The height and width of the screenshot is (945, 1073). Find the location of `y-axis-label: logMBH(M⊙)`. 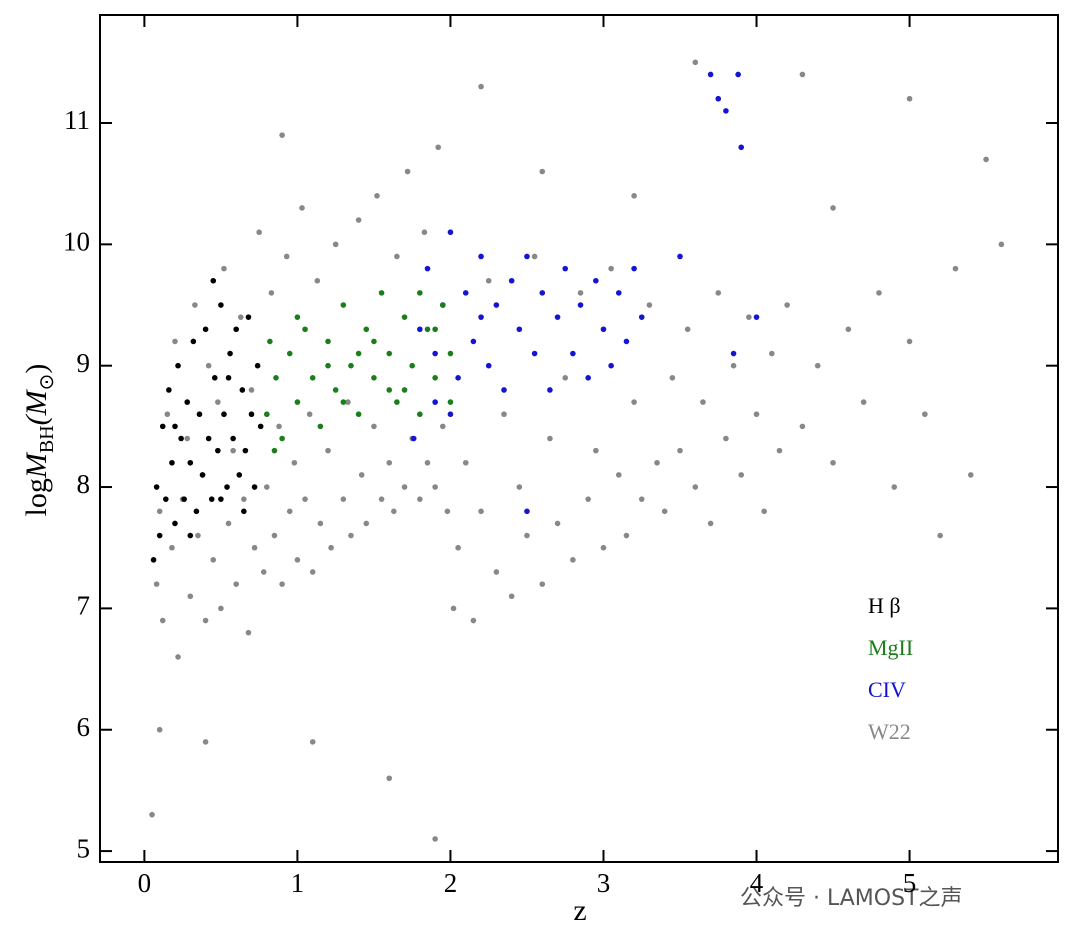

y-axis-label: logMBH(M⊙) is located at coordinates (39, 440).